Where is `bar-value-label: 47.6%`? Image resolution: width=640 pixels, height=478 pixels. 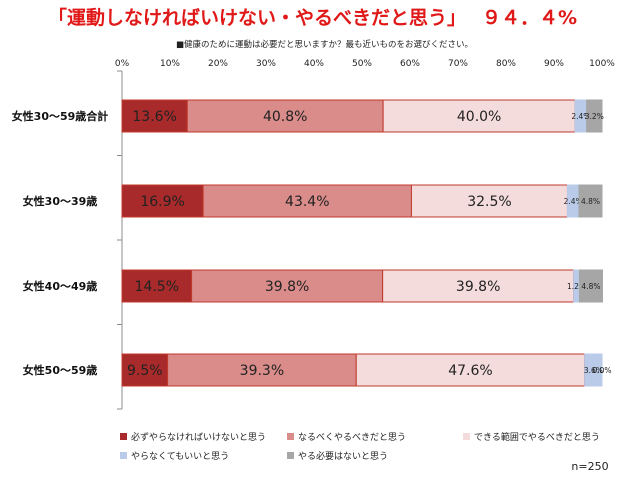 bar-value-label: 47.6% is located at coordinates (470, 371).